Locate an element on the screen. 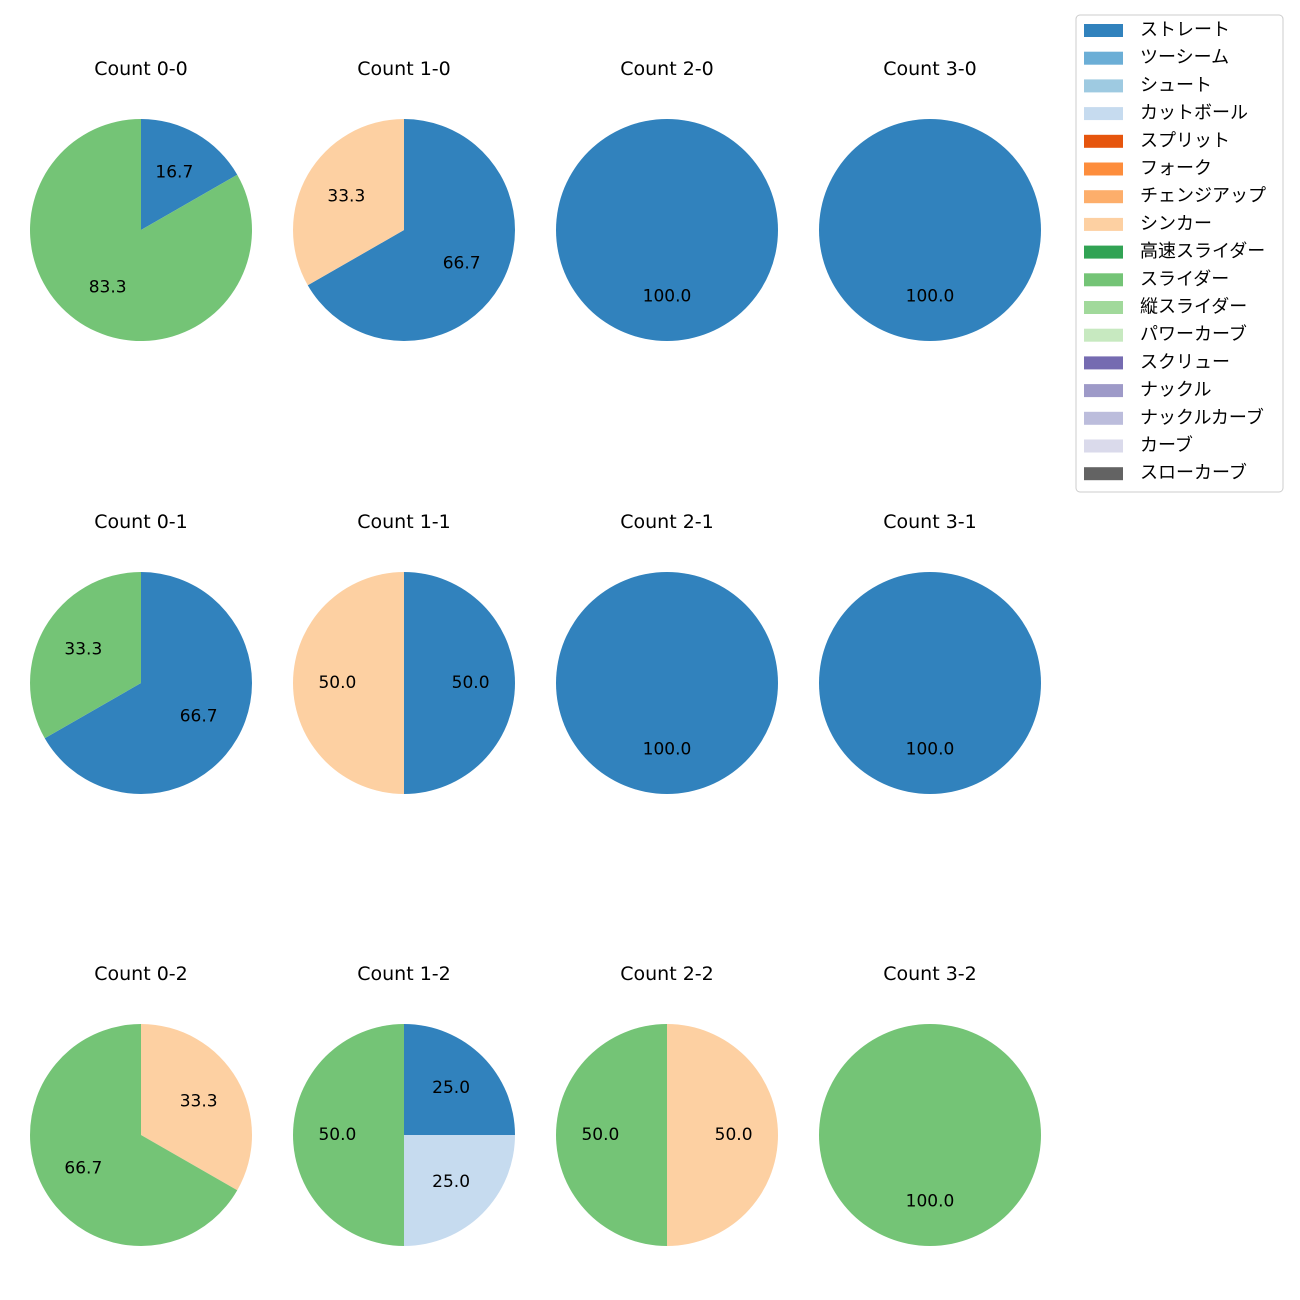  pie-title: Count 3-2 is located at coordinates (930, 974).